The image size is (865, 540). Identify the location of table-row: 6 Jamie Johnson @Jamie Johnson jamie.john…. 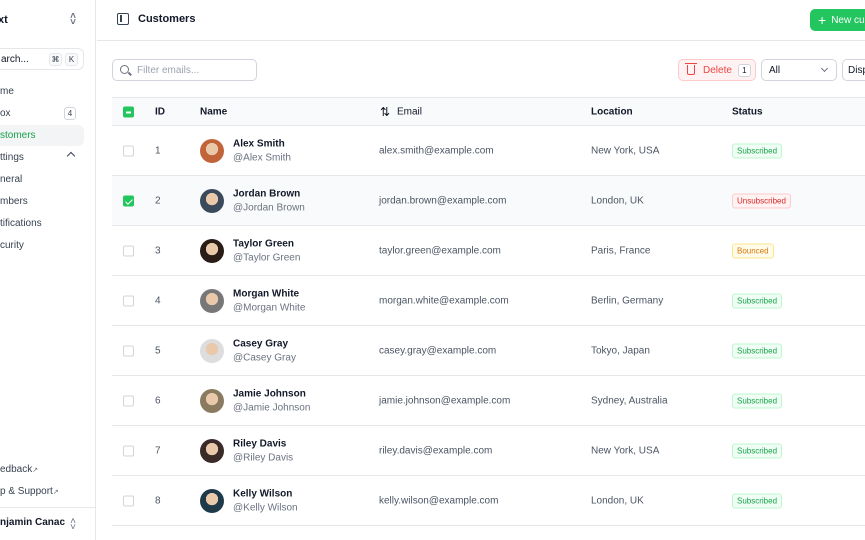
(488, 401).